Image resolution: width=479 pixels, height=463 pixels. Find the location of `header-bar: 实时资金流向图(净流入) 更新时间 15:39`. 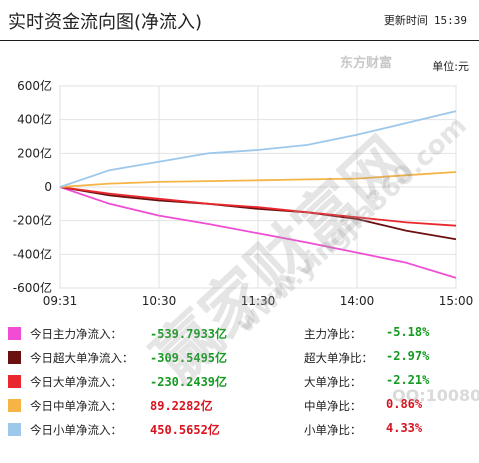

header-bar: 实时资金流向图(净流入) 更新时间 15:39 is located at coordinates (239, 20).